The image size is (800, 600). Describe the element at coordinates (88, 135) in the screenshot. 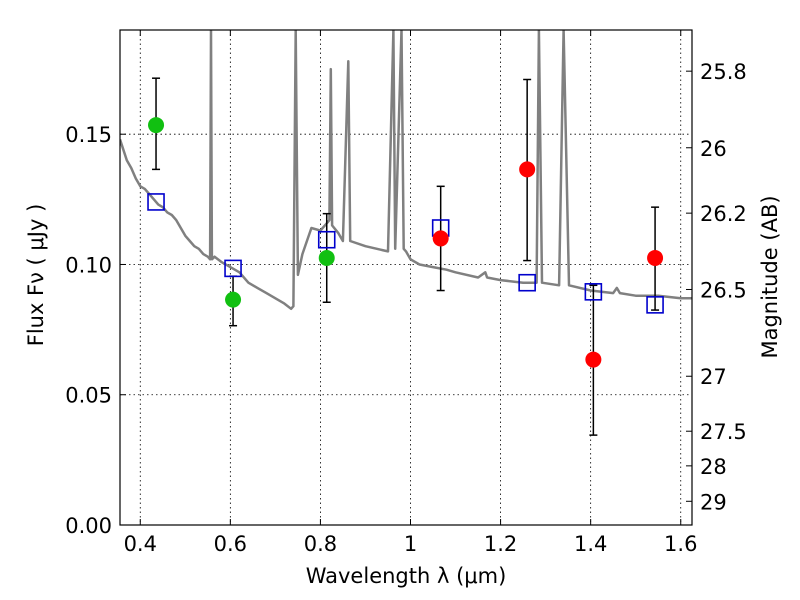

I see `y-tick-label: 0.15` at that location.